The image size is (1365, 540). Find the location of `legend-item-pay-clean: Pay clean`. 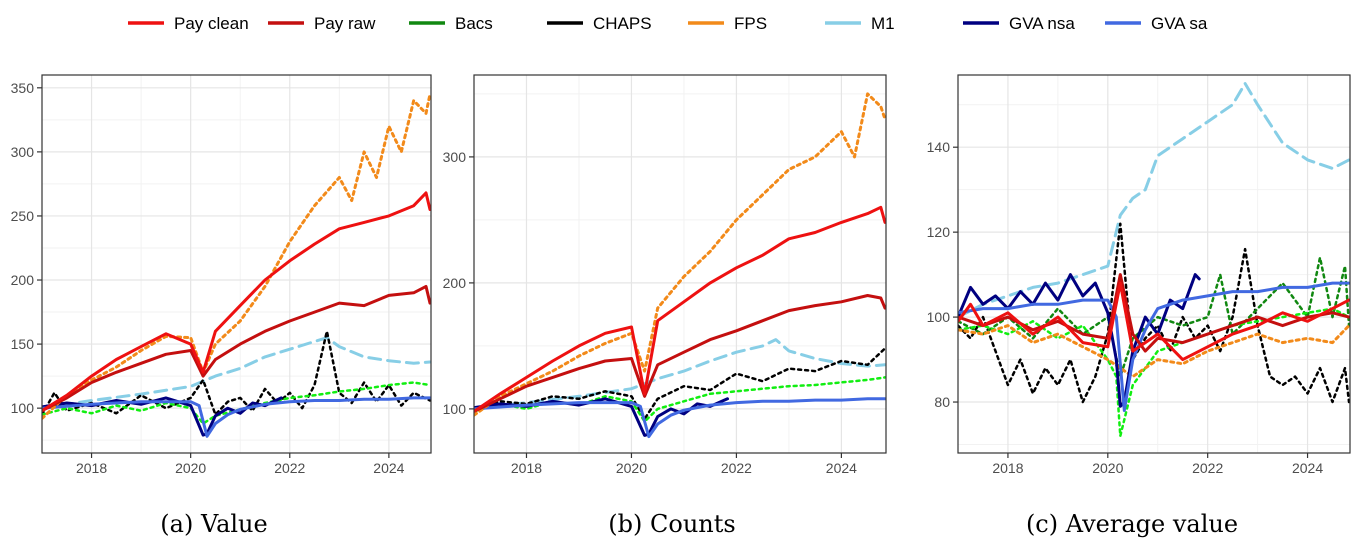

legend-item-pay-clean: Pay clean is located at coordinates (188, 23).